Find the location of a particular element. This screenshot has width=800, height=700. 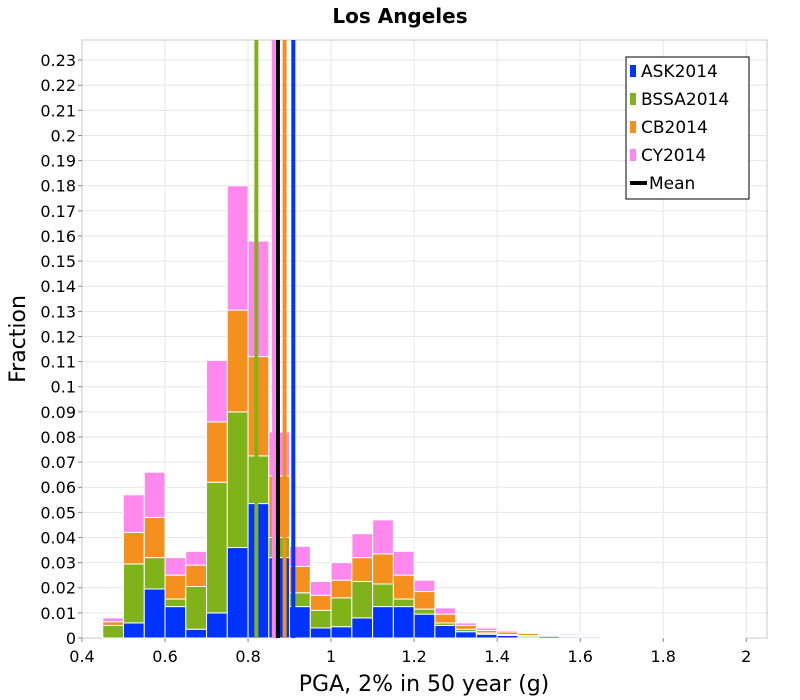

y-tick-label: 0.11 is located at coordinates (58, 362).